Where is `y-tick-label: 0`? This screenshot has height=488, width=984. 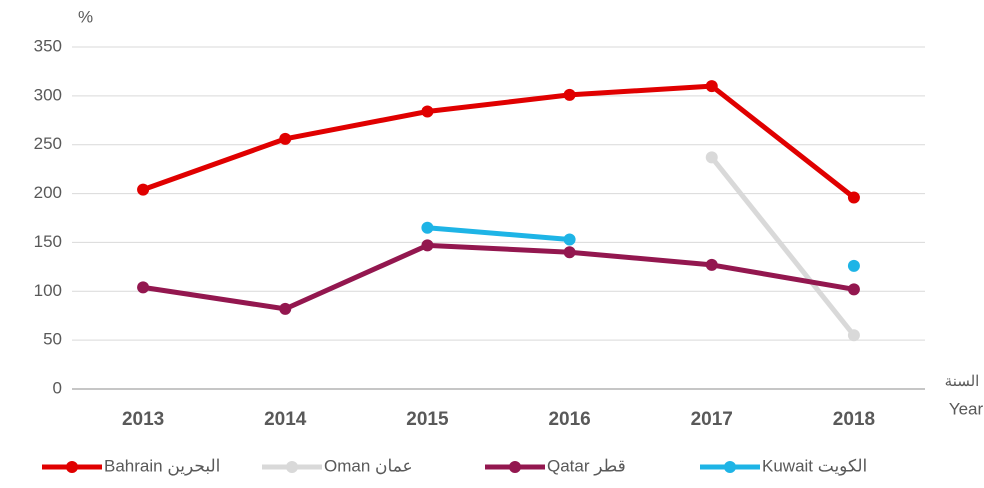
y-tick-label: 0 is located at coordinates (57, 387).